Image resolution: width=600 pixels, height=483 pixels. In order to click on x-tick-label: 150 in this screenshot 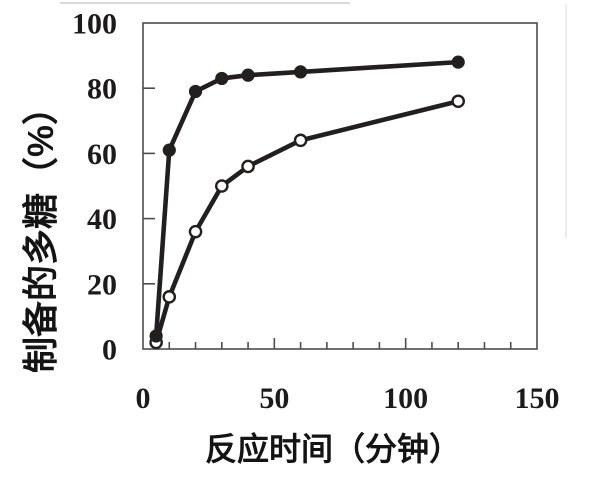, I will do `click(537, 398)`.